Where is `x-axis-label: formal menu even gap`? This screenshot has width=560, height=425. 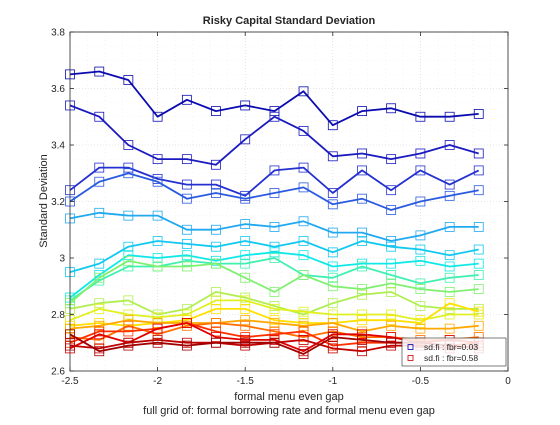
x-axis-label: formal menu even gap is located at coordinates (288, 397).